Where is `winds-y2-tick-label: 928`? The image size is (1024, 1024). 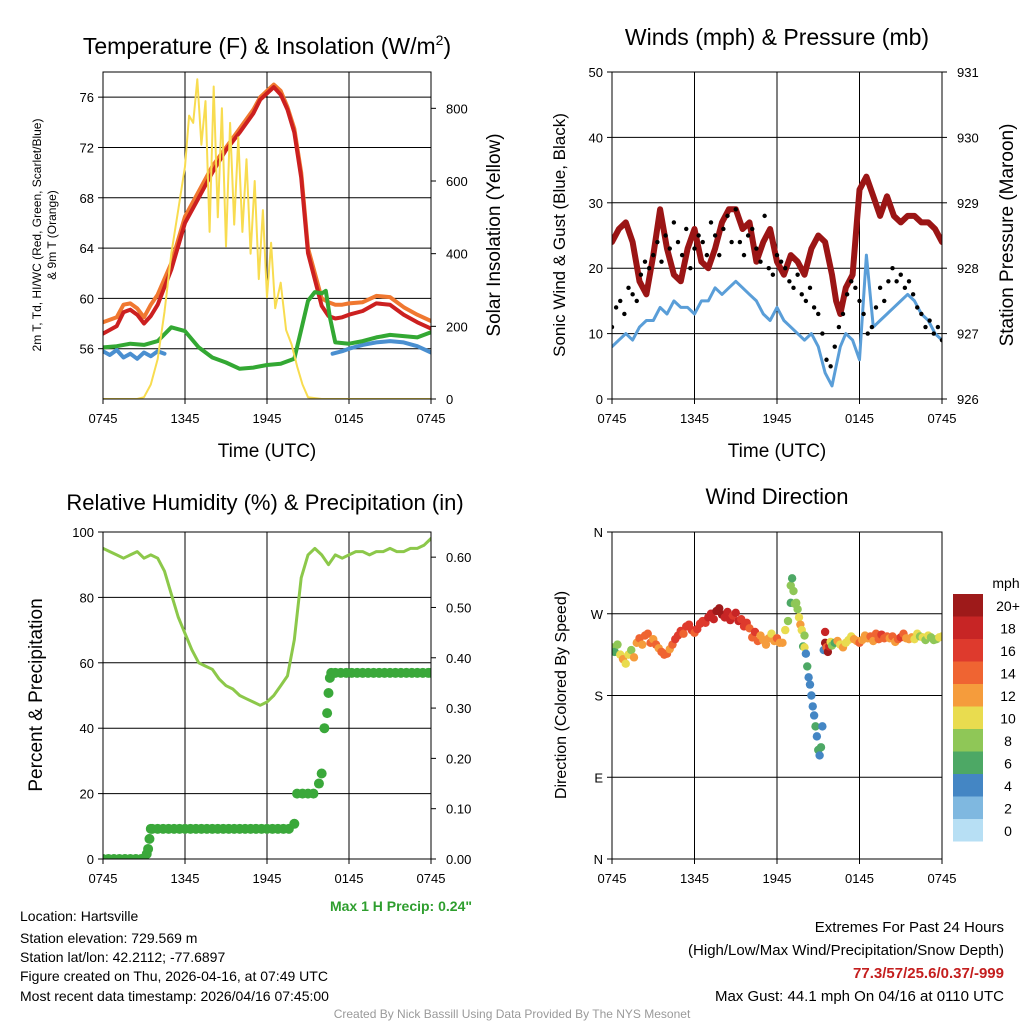 winds-y2-tick-label: 928 is located at coordinates (968, 268).